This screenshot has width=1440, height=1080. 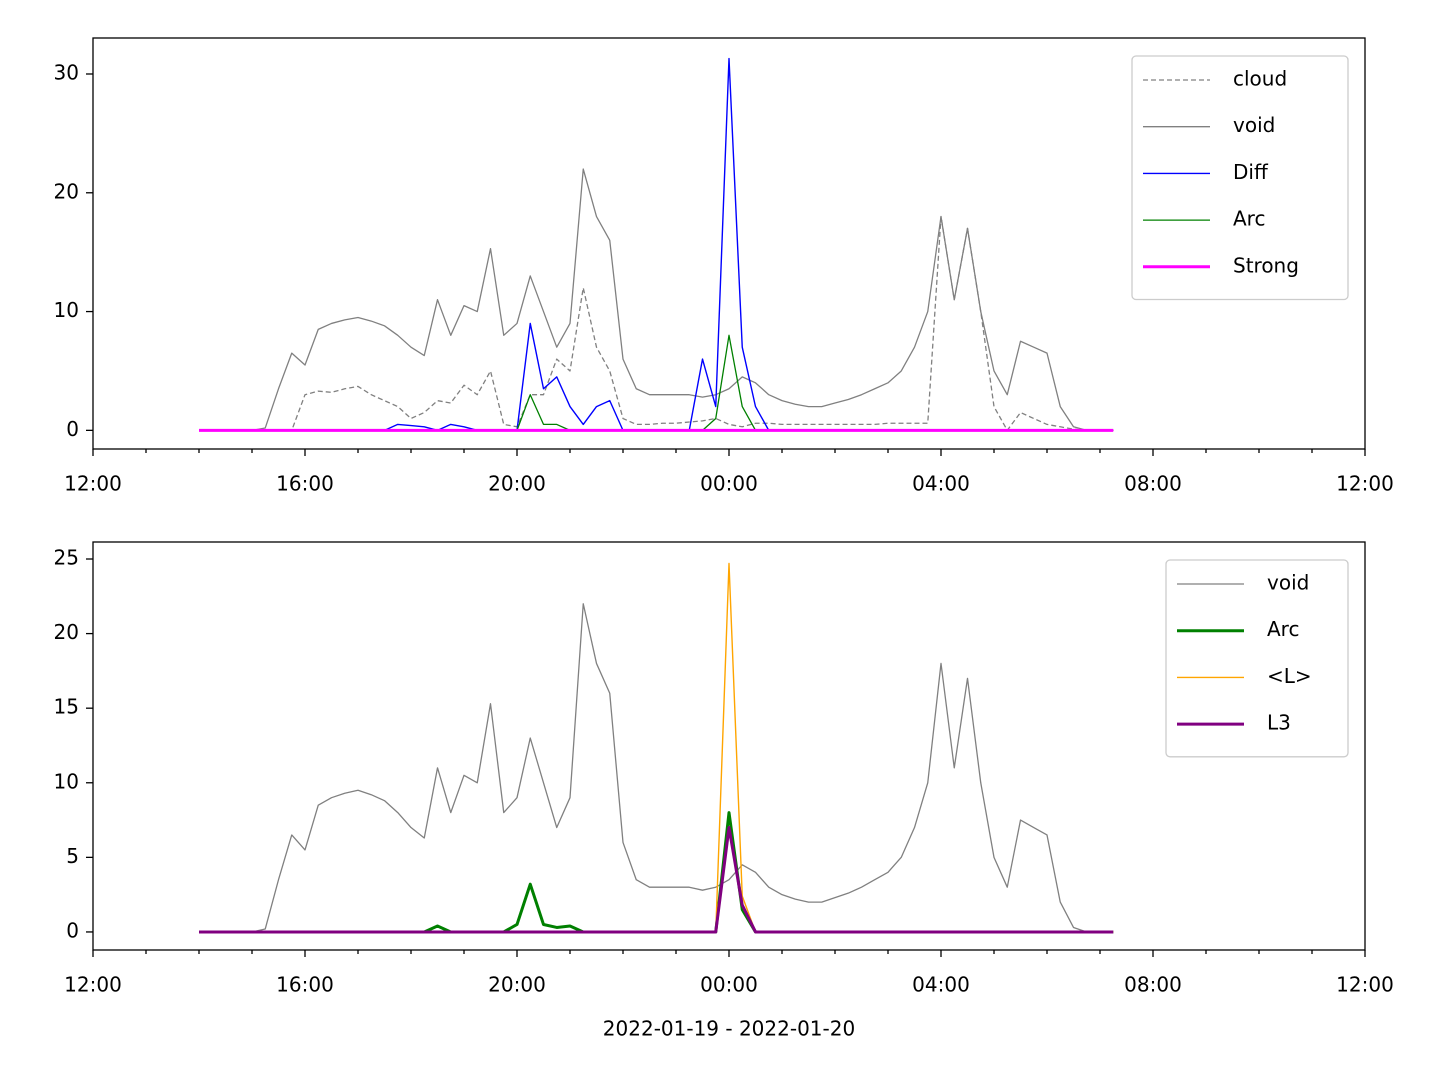 I want to click on y-tick-label: 30, so click(x=66, y=72).